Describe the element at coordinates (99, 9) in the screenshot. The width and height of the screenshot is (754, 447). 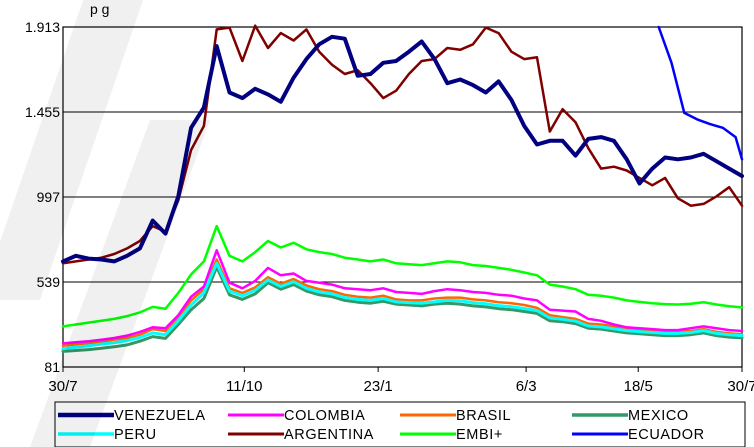
I see `top-cropped-text: p g` at that location.